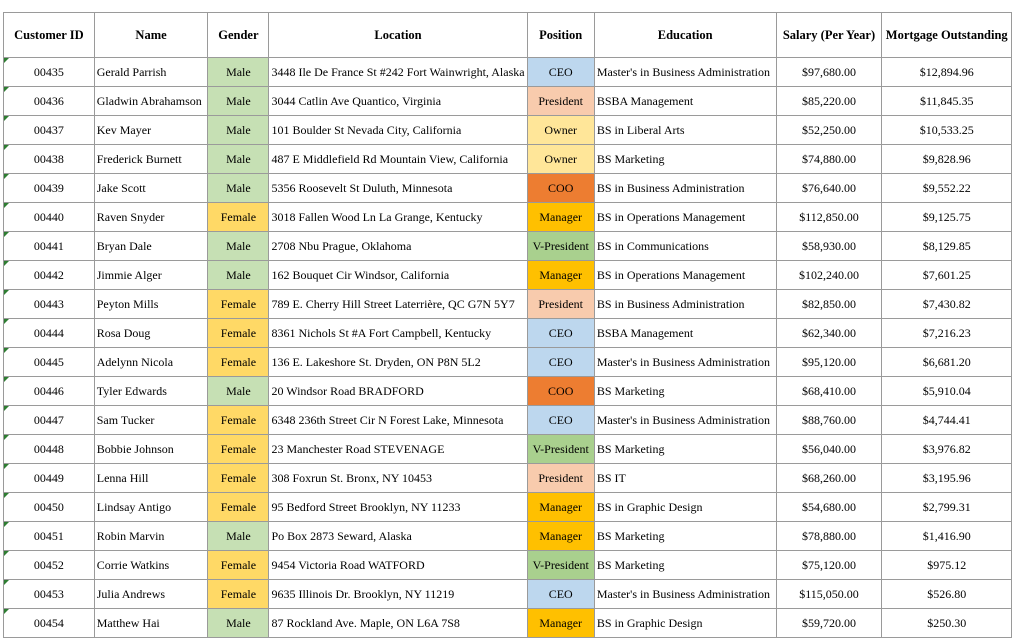 This screenshot has width=1012, height=643. What do you see at coordinates (49, 188) in the screenshot?
I see `customer-id-cell: 00439` at bounding box center [49, 188].